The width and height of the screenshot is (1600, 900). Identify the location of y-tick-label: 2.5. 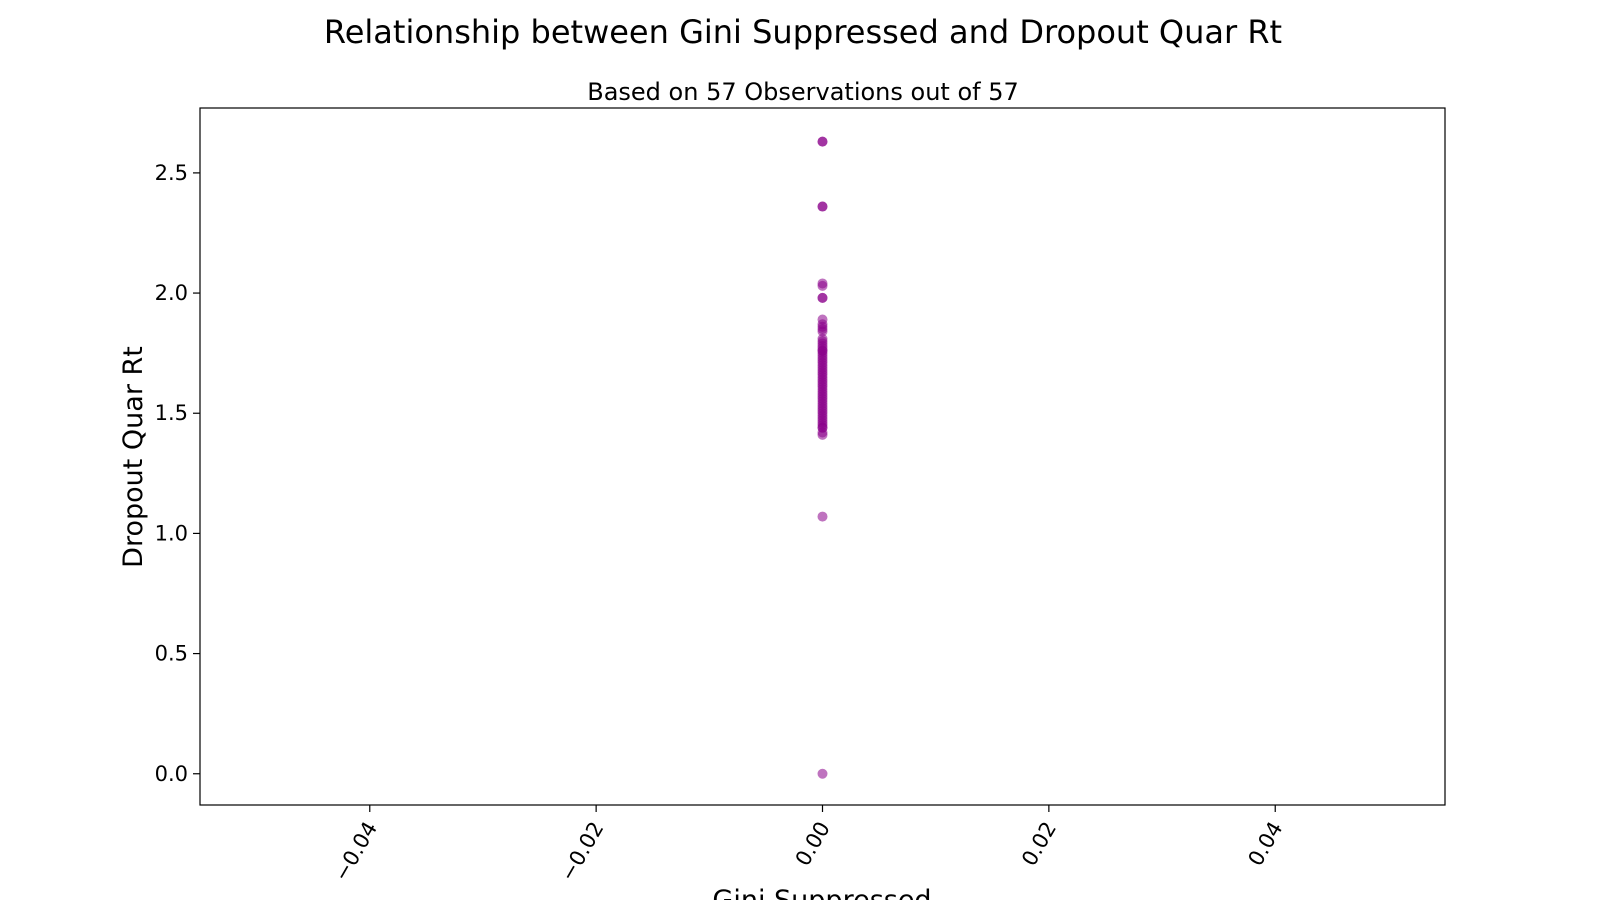
(171, 173).